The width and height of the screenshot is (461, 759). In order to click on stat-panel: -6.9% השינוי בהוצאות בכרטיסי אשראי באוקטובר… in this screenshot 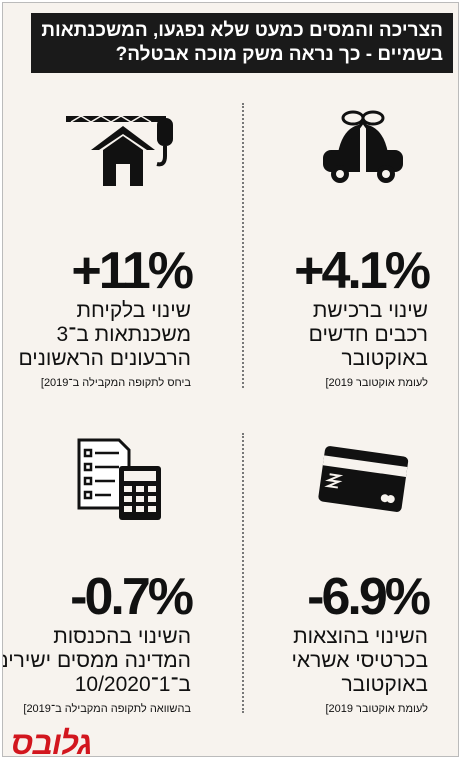, I will do `click(339, 642)`.